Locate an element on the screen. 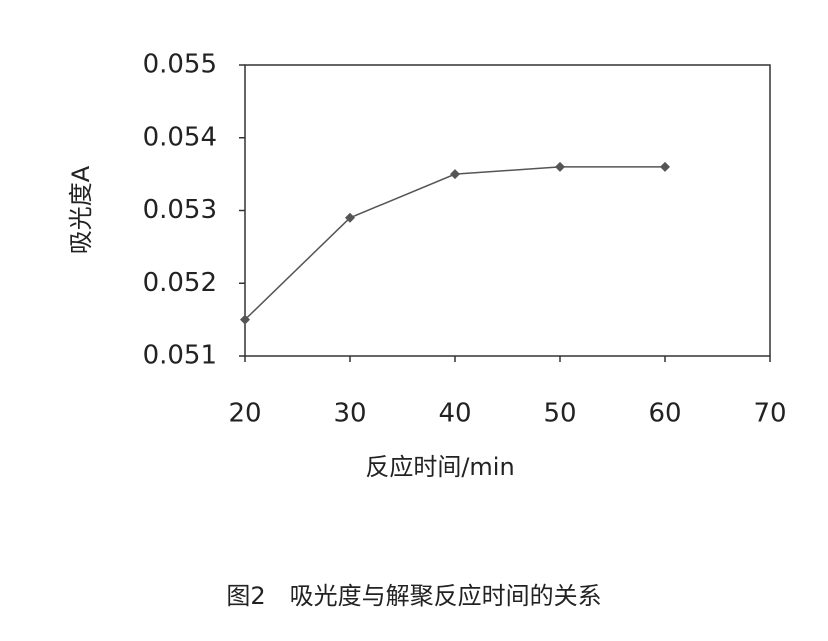  data-line is located at coordinates (454, 243).